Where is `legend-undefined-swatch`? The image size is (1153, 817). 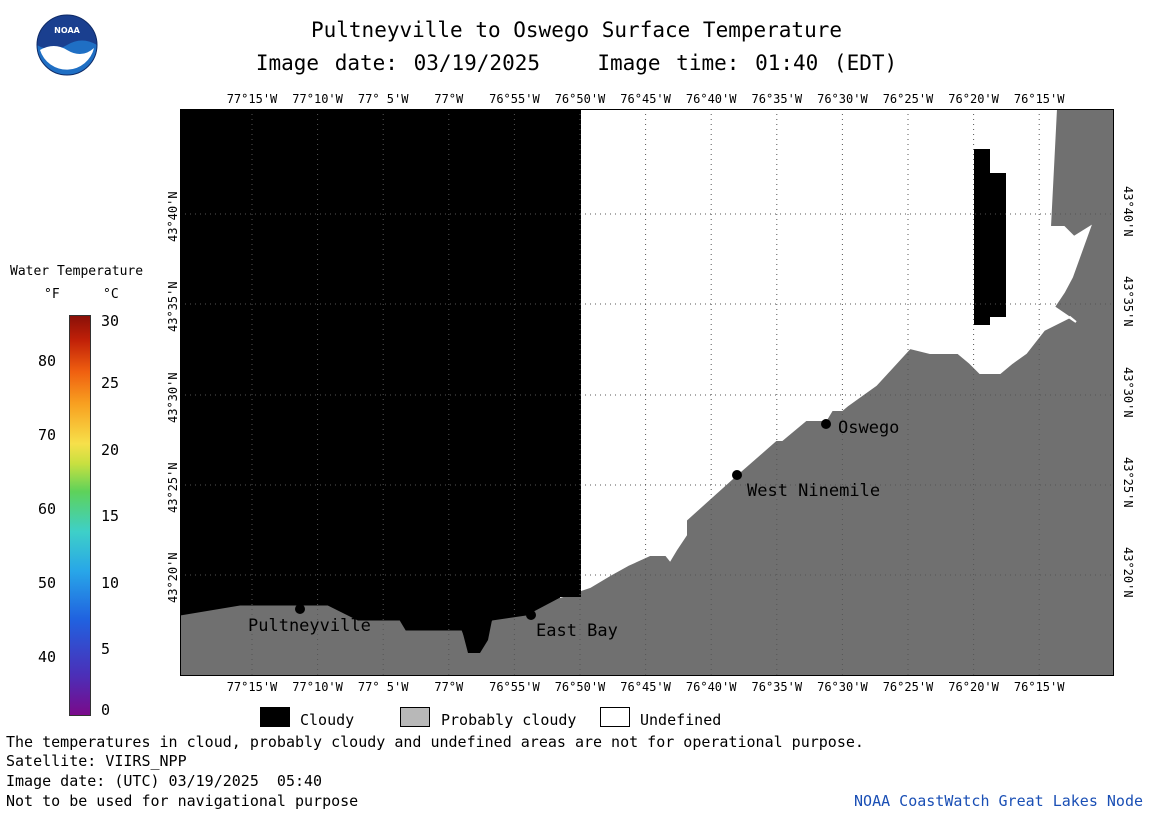 legend-undefined-swatch is located at coordinates (615, 717).